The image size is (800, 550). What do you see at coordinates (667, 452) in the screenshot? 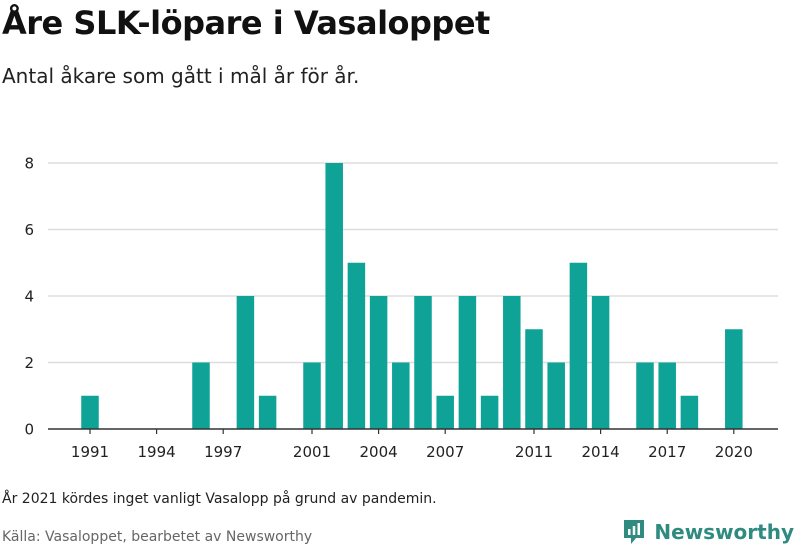
I see `x-tick-label: 2017` at bounding box center [667, 452].